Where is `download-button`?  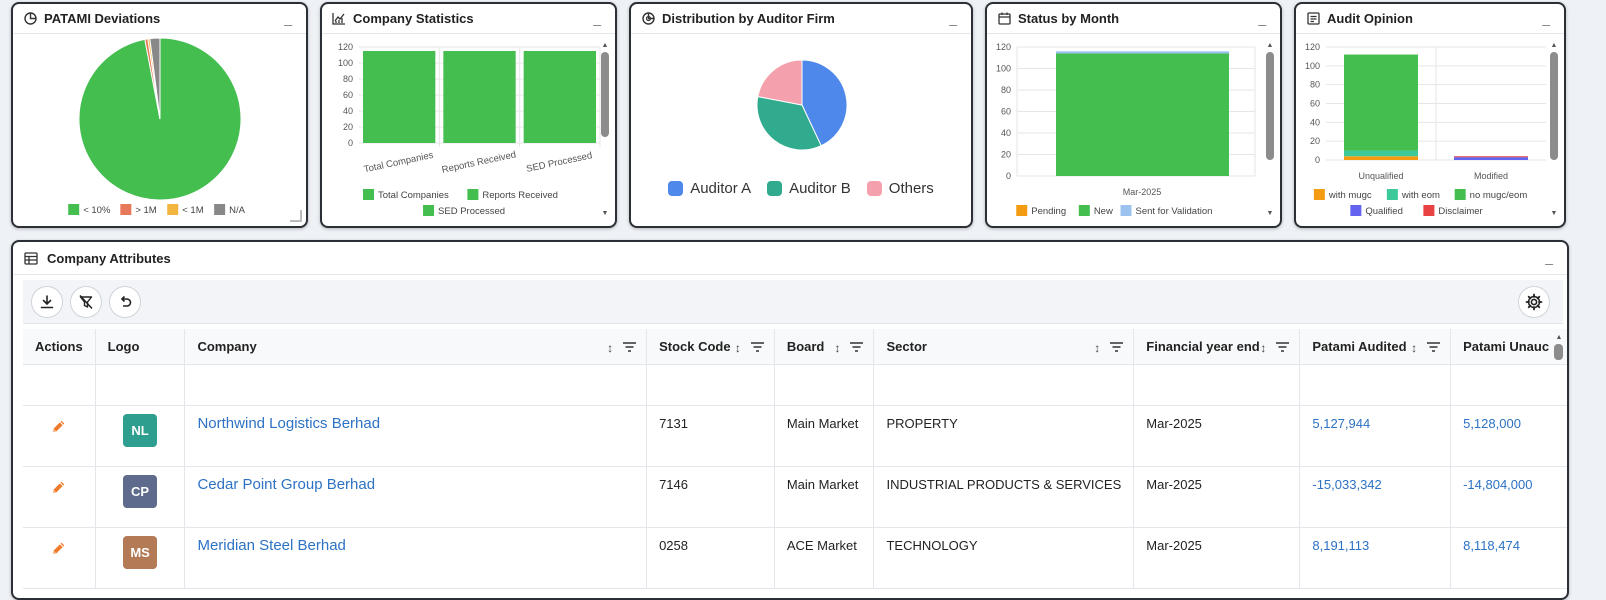 download-button is located at coordinates (47, 302).